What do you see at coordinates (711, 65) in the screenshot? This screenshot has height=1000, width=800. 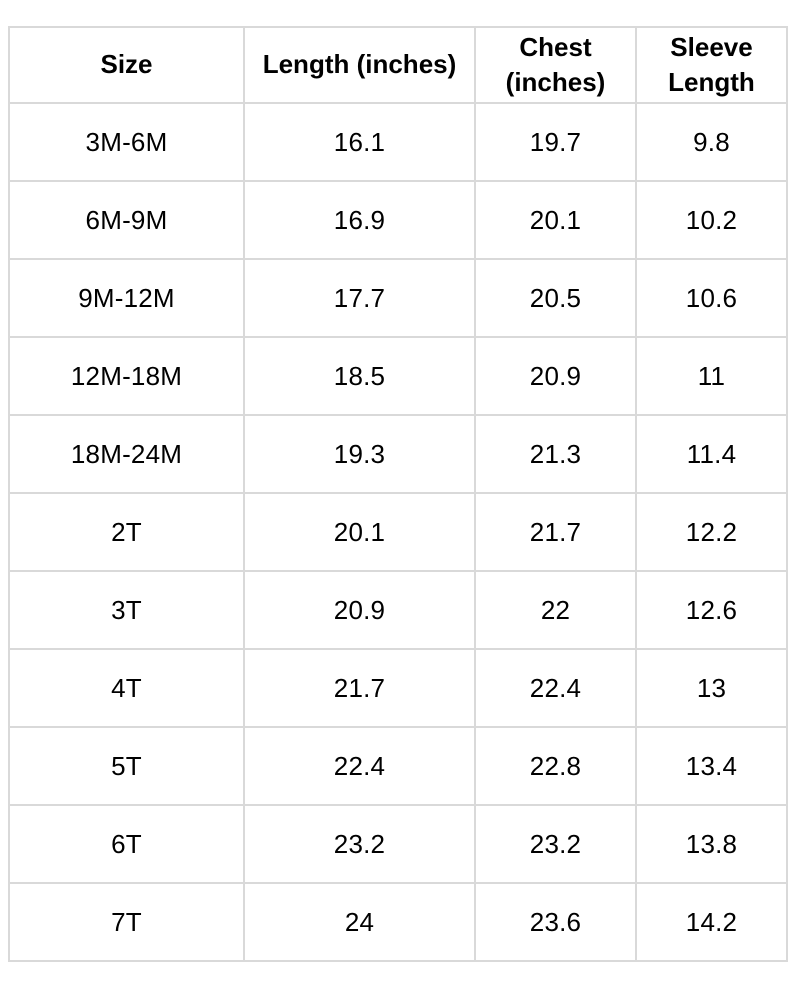 I see `column-header-sleeve: Sleeve Length` at bounding box center [711, 65].